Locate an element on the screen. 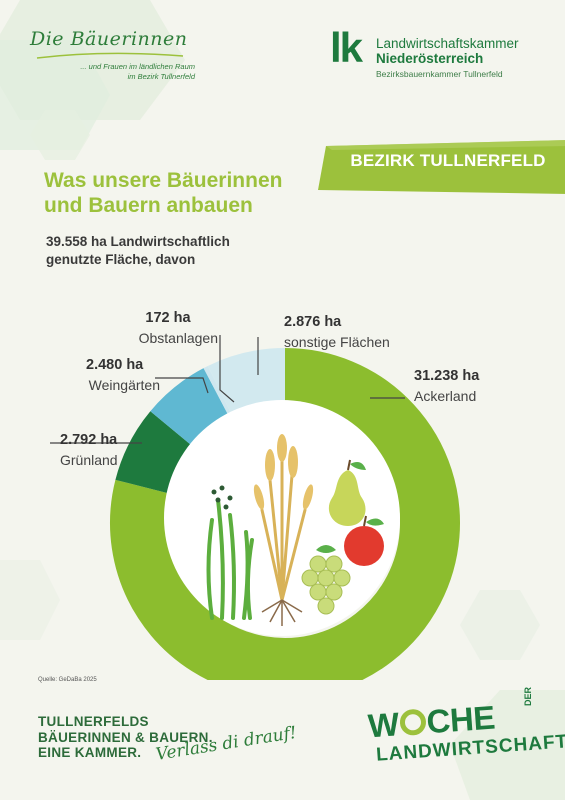 The width and height of the screenshot is (565, 800). donut-slice-sonstige is located at coordinates (246, 384).